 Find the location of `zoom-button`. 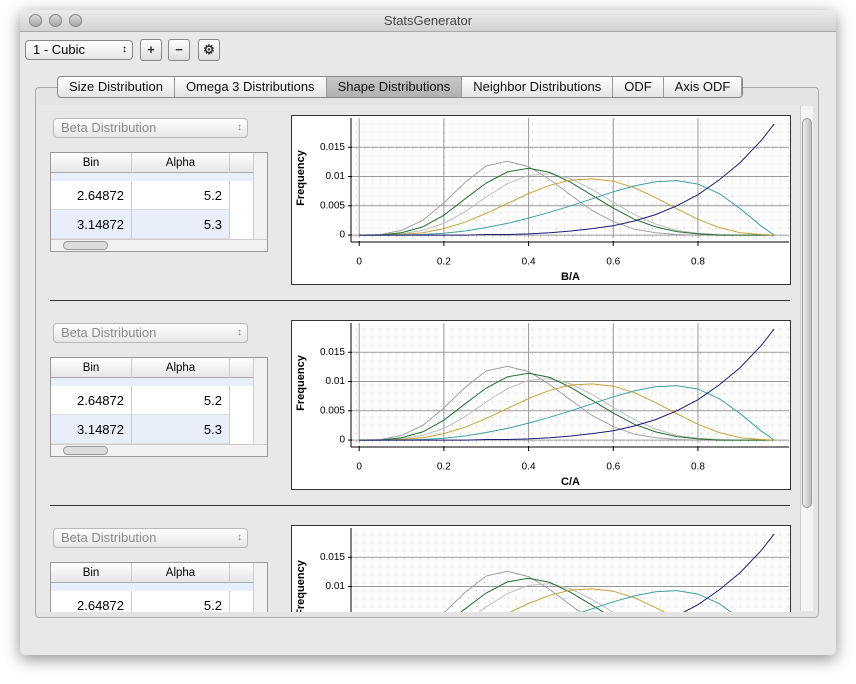

zoom-button is located at coordinates (75, 20).